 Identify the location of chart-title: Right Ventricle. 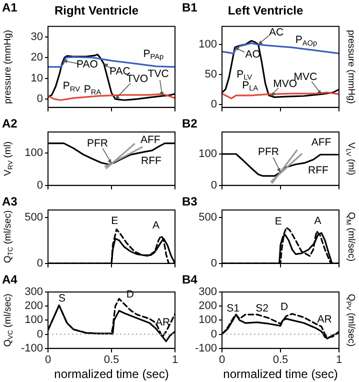
(96, 11).